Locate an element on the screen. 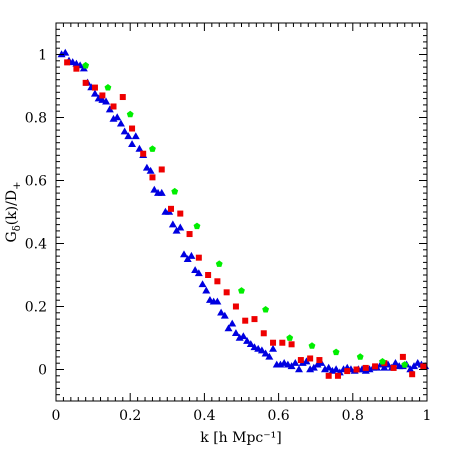  y-axis-label-subscript: δ is located at coordinates (17, 228).